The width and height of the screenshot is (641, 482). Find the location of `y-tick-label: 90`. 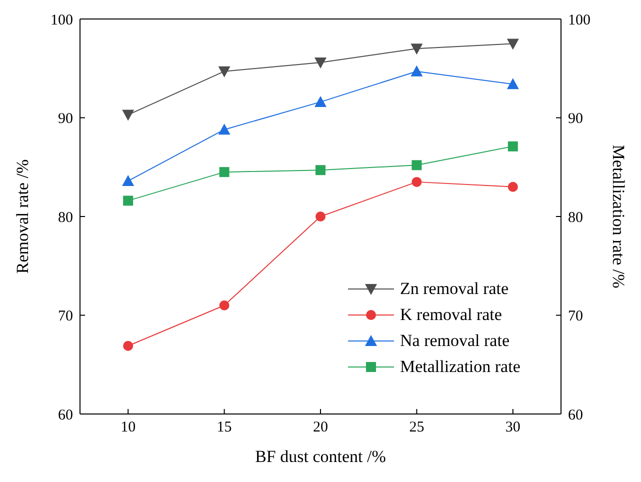

y-tick-label: 90 is located at coordinates (65, 119).